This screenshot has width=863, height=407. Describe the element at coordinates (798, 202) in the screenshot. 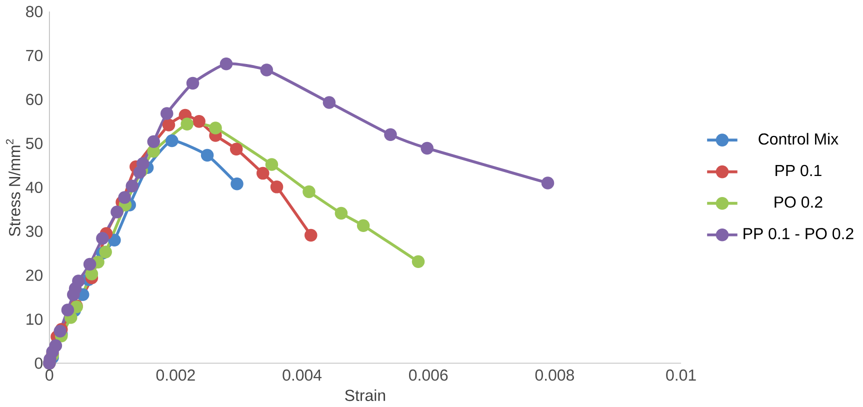

I see `legend-label: PO 0.2` at that location.